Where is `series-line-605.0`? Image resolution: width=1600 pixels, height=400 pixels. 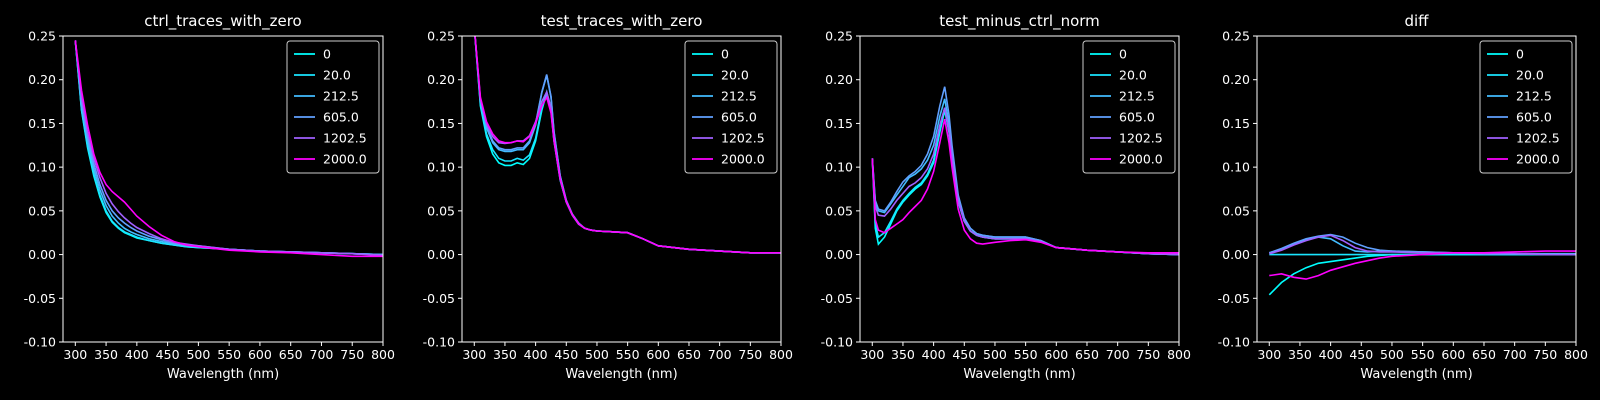 series-line-605.0 is located at coordinates (1025, 171).